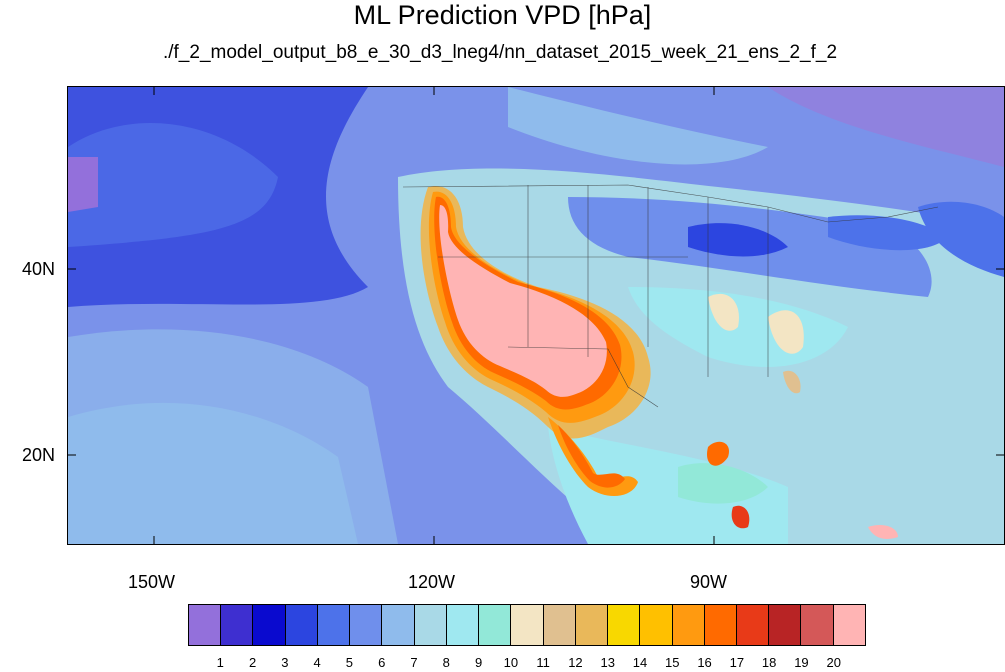  Describe the element at coordinates (769, 662) in the screenshot. I see `colorbar-tick-label: 18` at that location.